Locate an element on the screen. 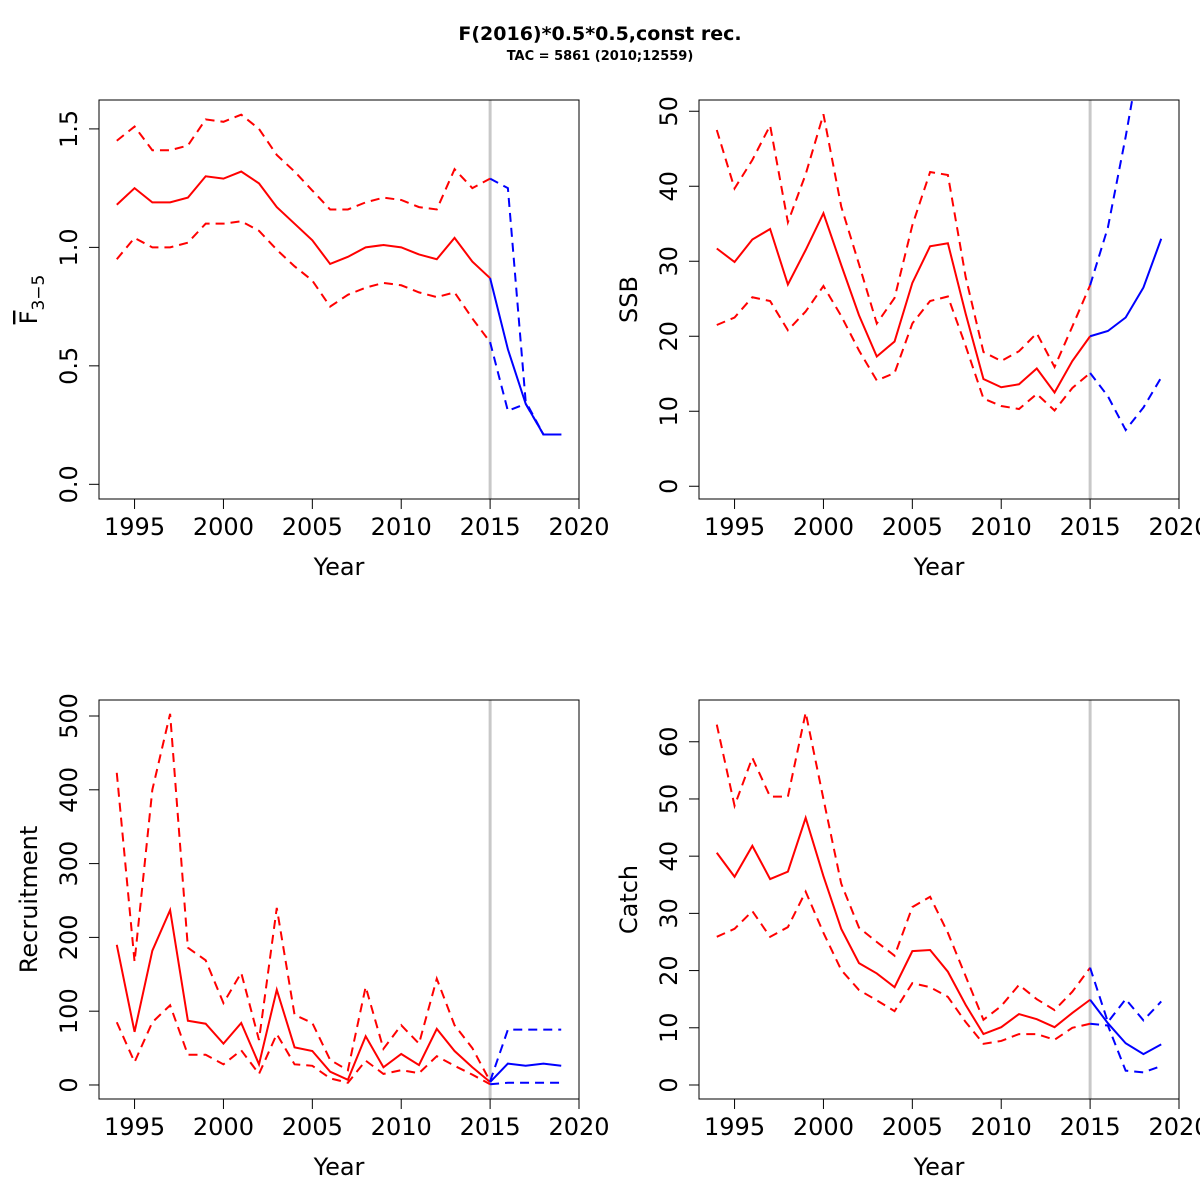  y-tick-label: 60 is located at coordinates (669, 741).